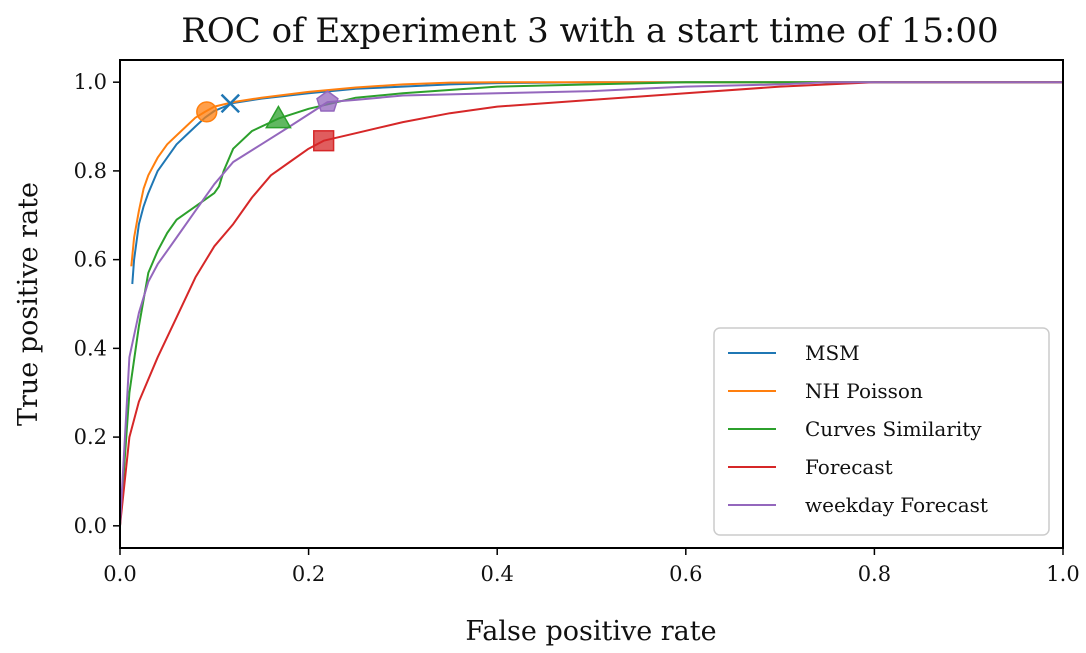 This screenshot has height=653, width=1086. Describe the element at coordinates (685, 574) in the screenshot. I see `x-tick-label: 0.6` at that location.